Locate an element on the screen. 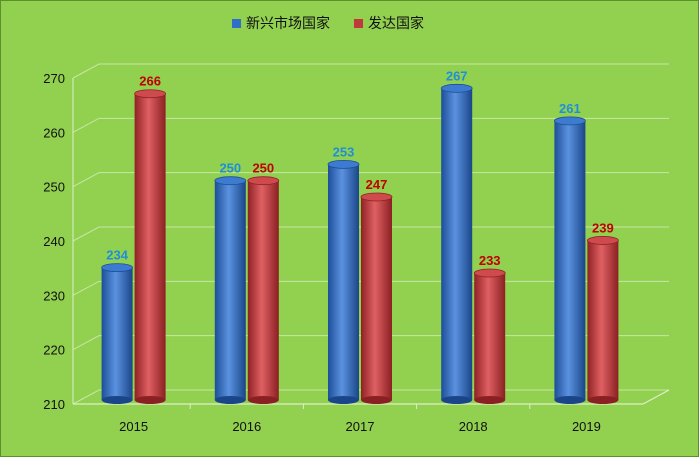 This screenshot has height=457, width=699. x-axis: 2015 2016 2017 2018 2019 is located at coordinates (371, 411).